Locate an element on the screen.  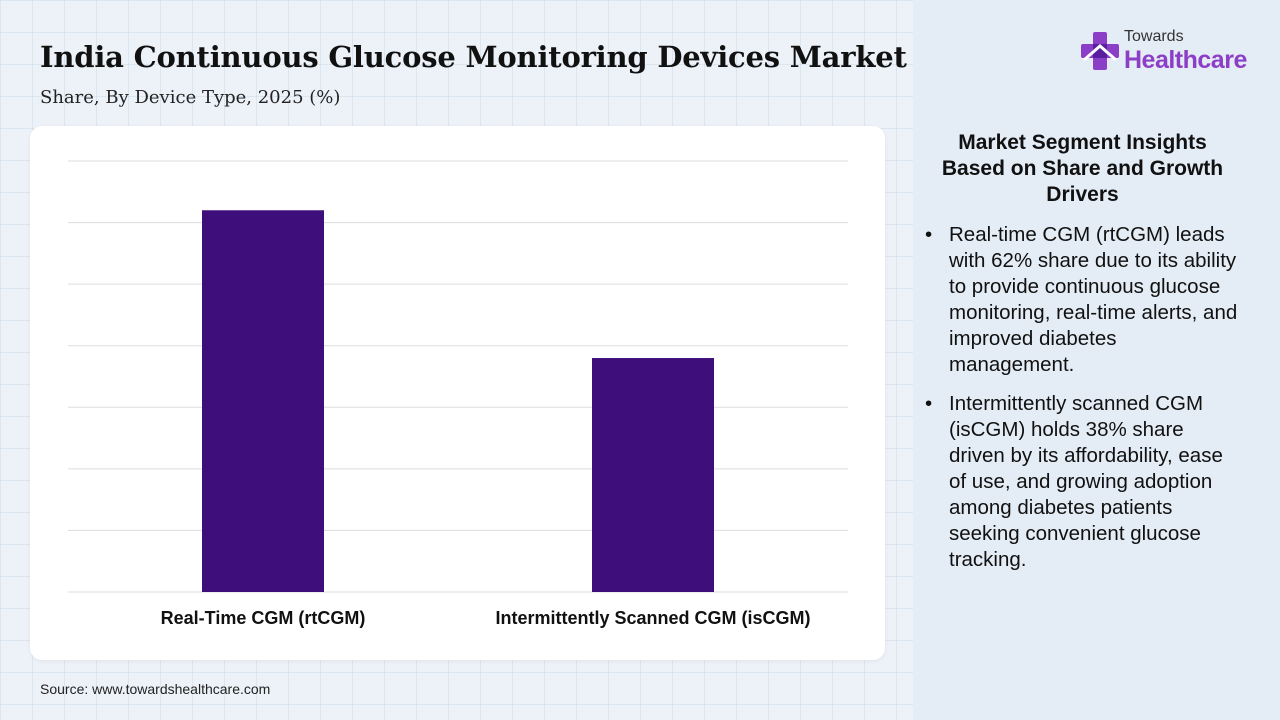
x-tick-label-2: Intermittently Scanned CGM (isCGM) is located at coordinates (652, 618).